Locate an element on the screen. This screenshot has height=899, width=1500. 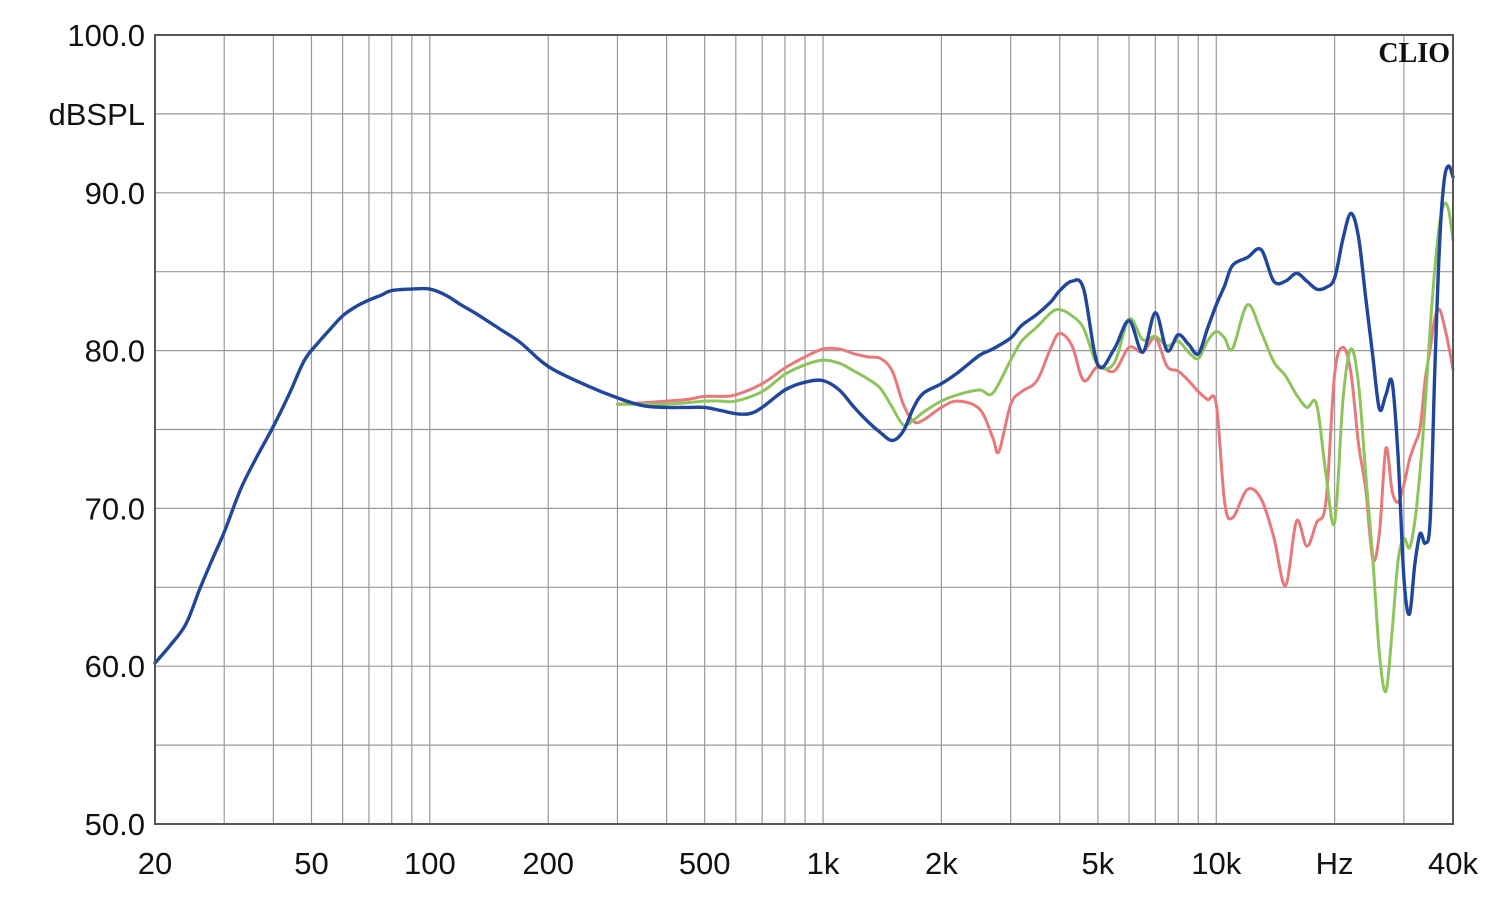
x-tick-label: 500 is located at coordinates (705, 863).